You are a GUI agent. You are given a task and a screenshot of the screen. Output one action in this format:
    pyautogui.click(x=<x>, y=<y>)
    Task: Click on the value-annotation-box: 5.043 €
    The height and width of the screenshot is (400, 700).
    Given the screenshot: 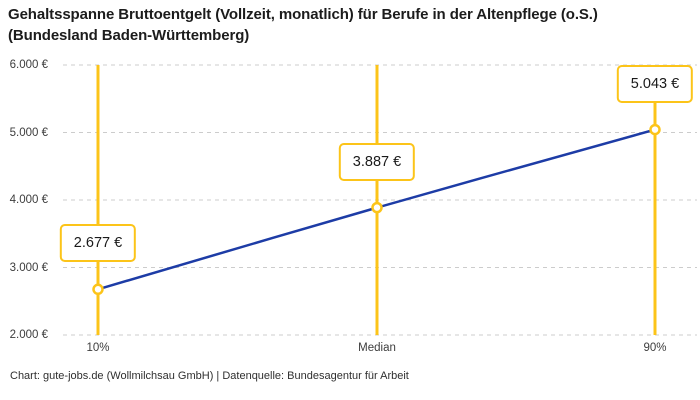 What is the action you would take?
    pyautogui.click(x=655, y=83)
    